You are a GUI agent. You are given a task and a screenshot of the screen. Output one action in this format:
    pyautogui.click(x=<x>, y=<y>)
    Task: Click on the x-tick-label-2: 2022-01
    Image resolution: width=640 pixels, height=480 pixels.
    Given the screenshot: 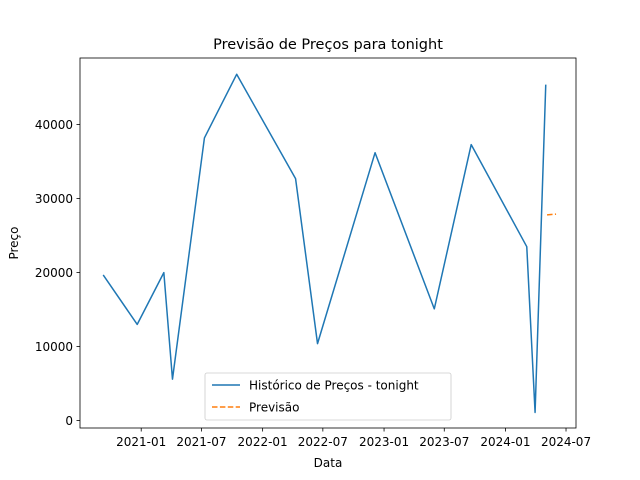 What is the action you would take?
    pyautogui.click(x=263, y=442)
    